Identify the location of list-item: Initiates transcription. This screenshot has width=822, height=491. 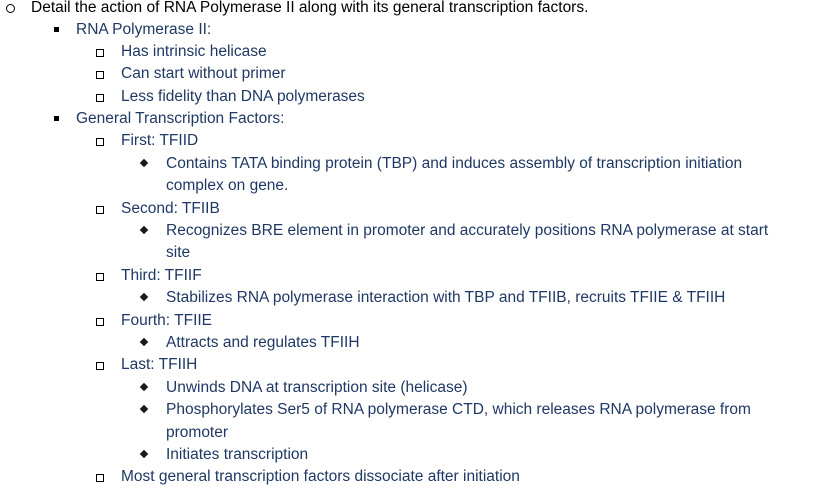
(411, 455).